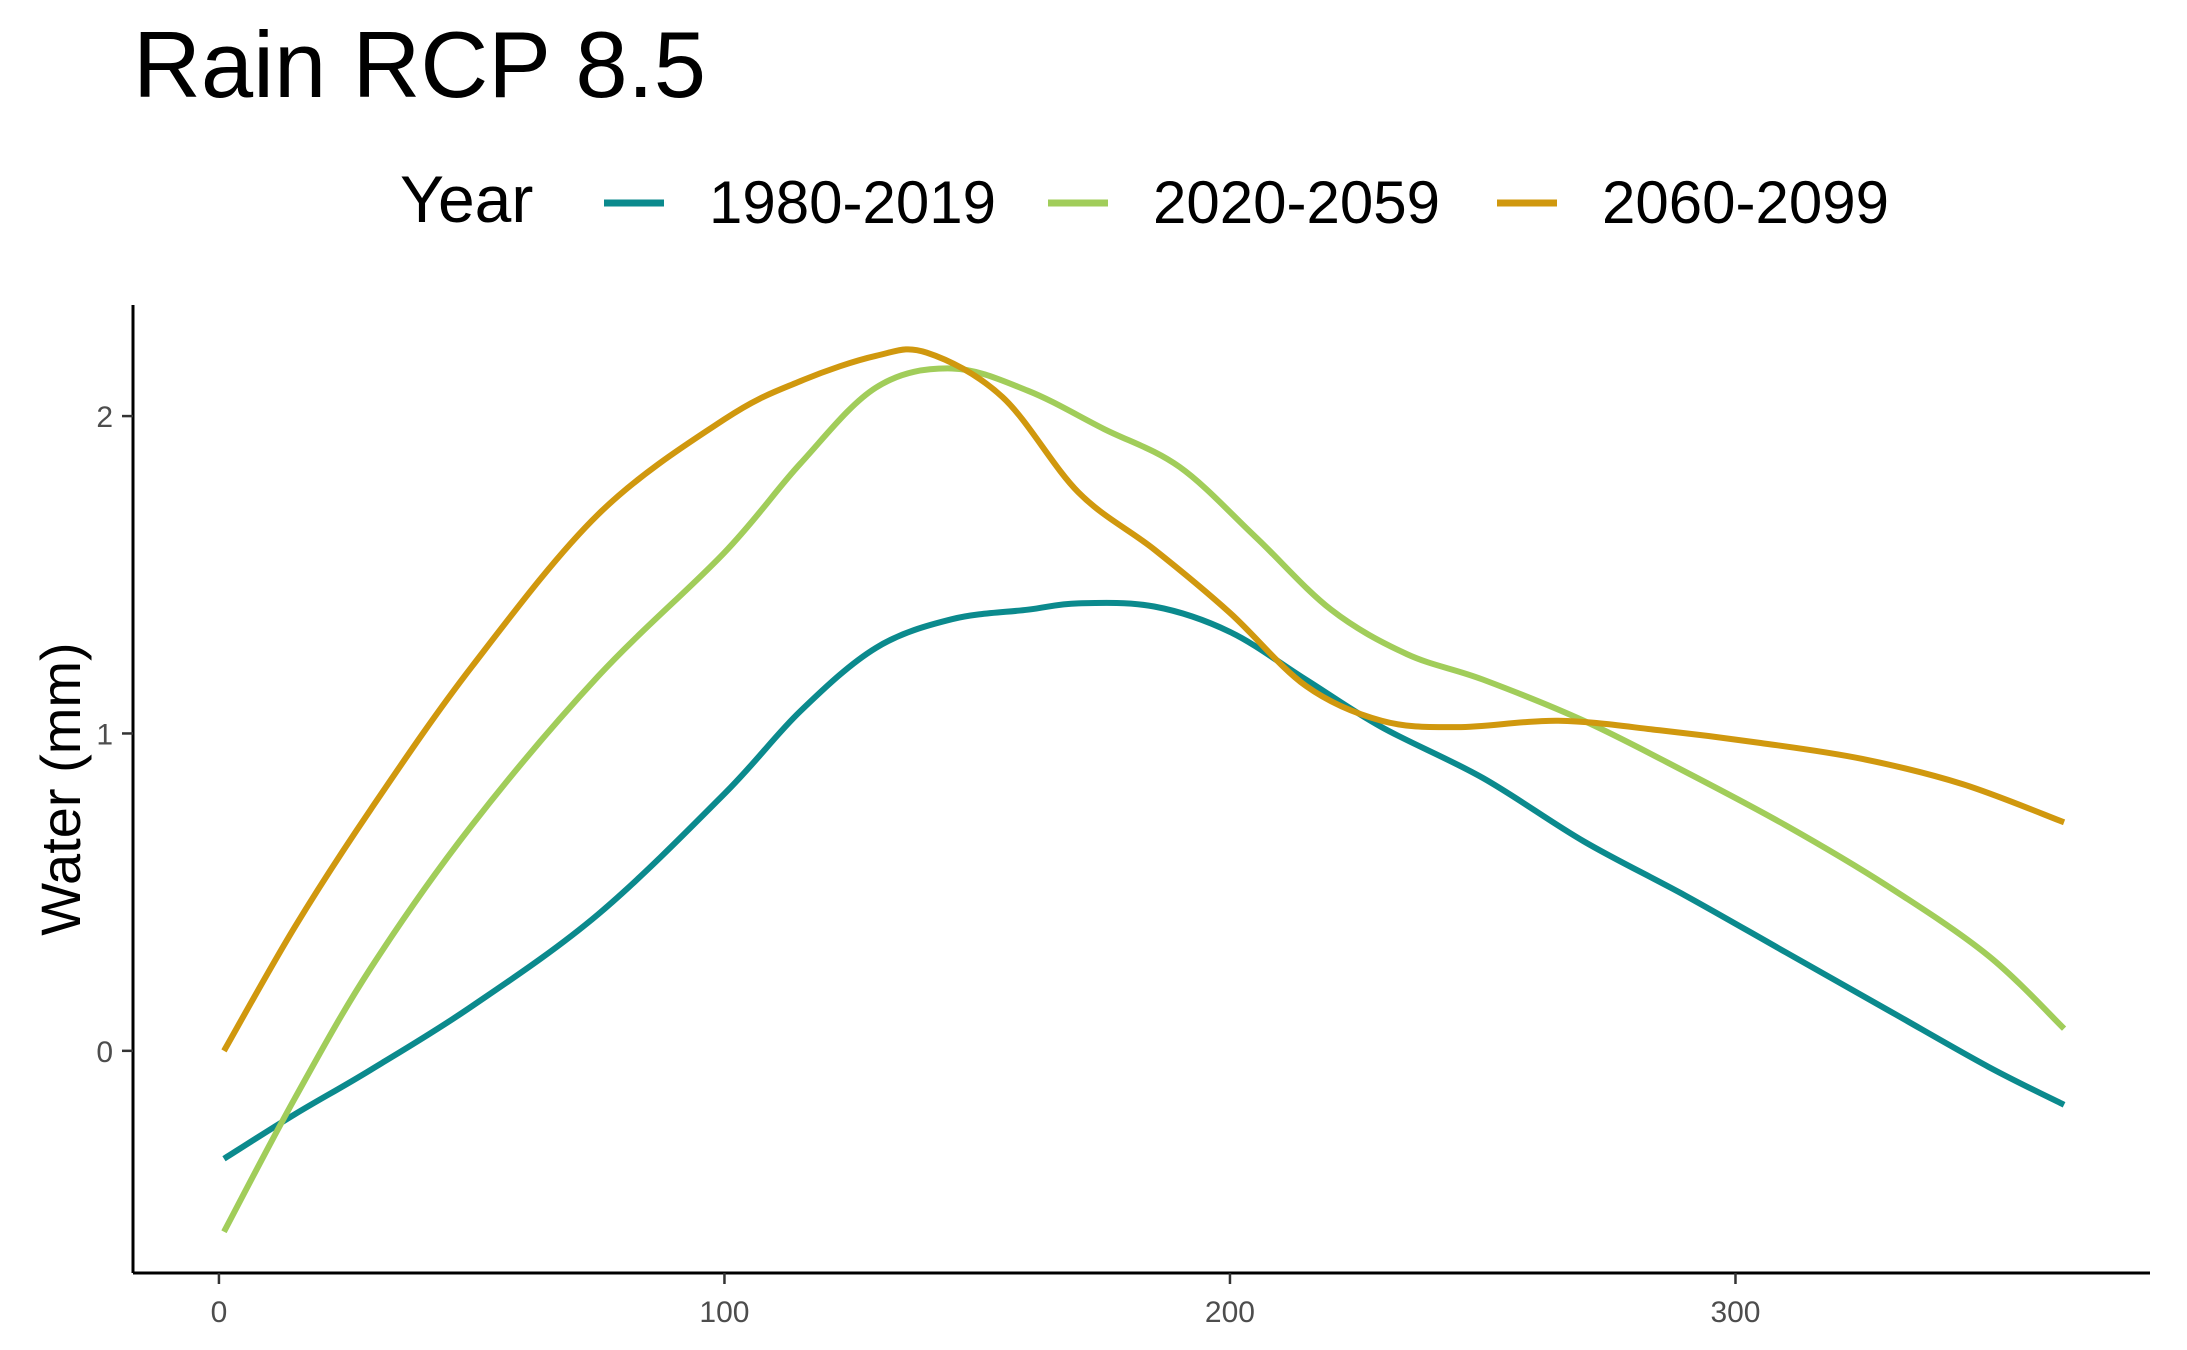 The width and height of the screenshot is (2187, 1350). I want to click on legend: Year 1980-2019 2020-2059 2060-2099, so click(1144, 202).